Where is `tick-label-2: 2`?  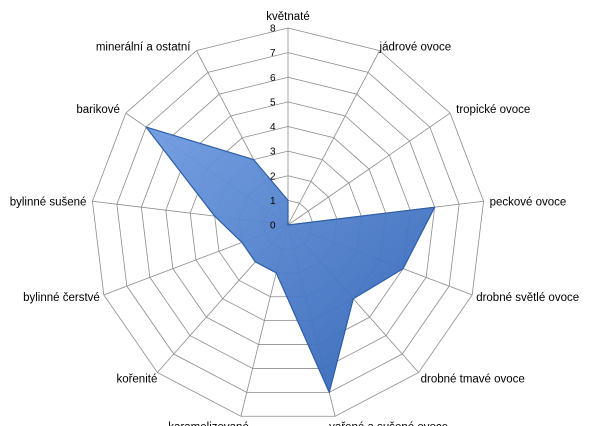 tick-label-2: 2 is located at coordinates (273, 176).